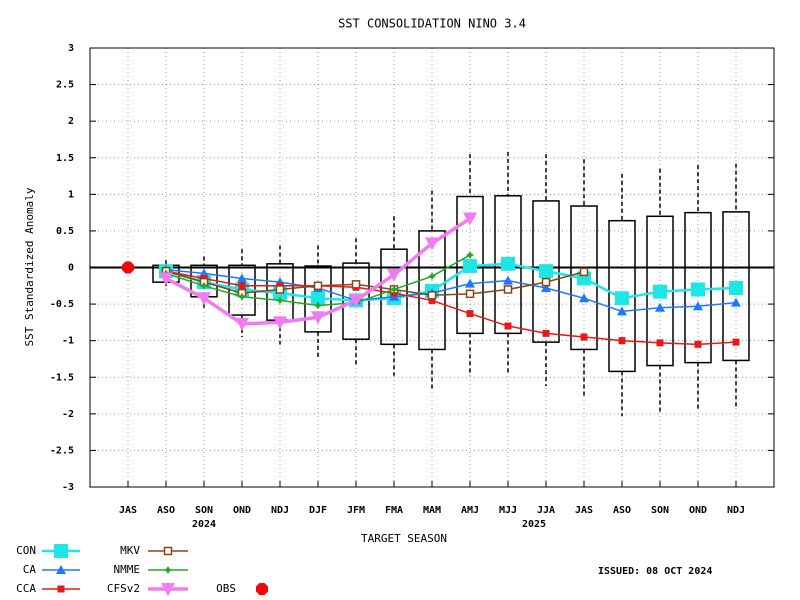  What do you see at coordinates (432, 510) in the screenshot?
I see `x-tick-label: MAM` at bounding box center [432, 510].